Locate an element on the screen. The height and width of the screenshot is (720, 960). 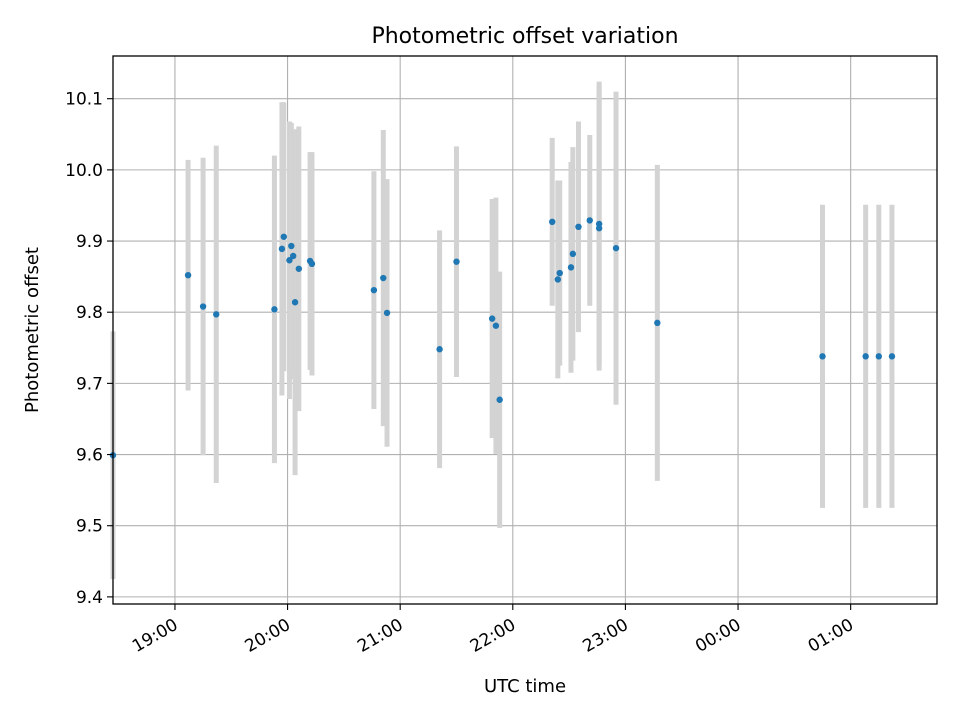
x-tick-label: 21:00 is located at coordinates (380, 636).